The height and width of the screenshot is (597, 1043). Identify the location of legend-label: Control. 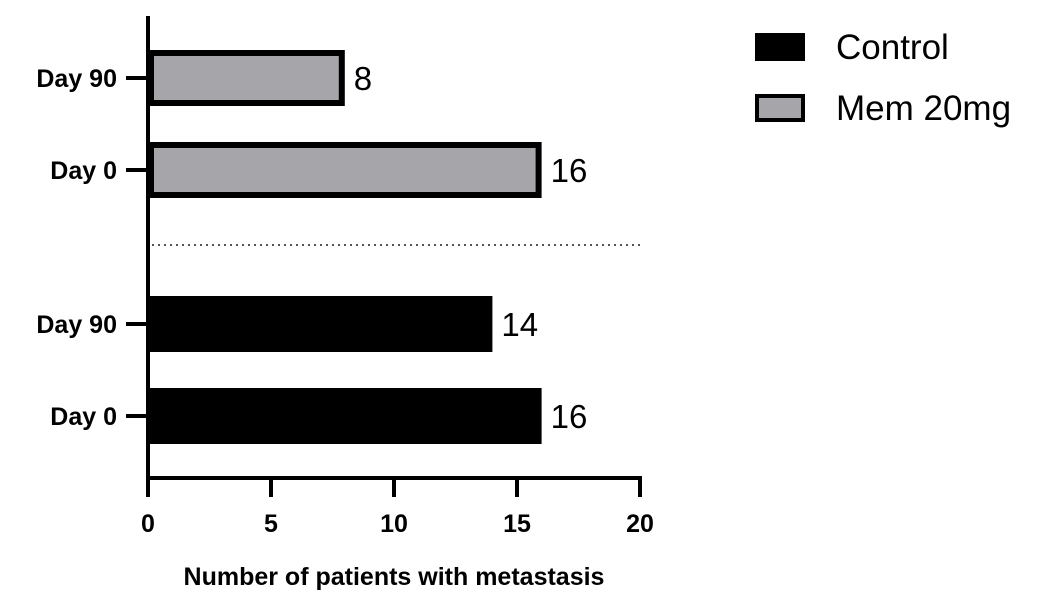
(892, 47).